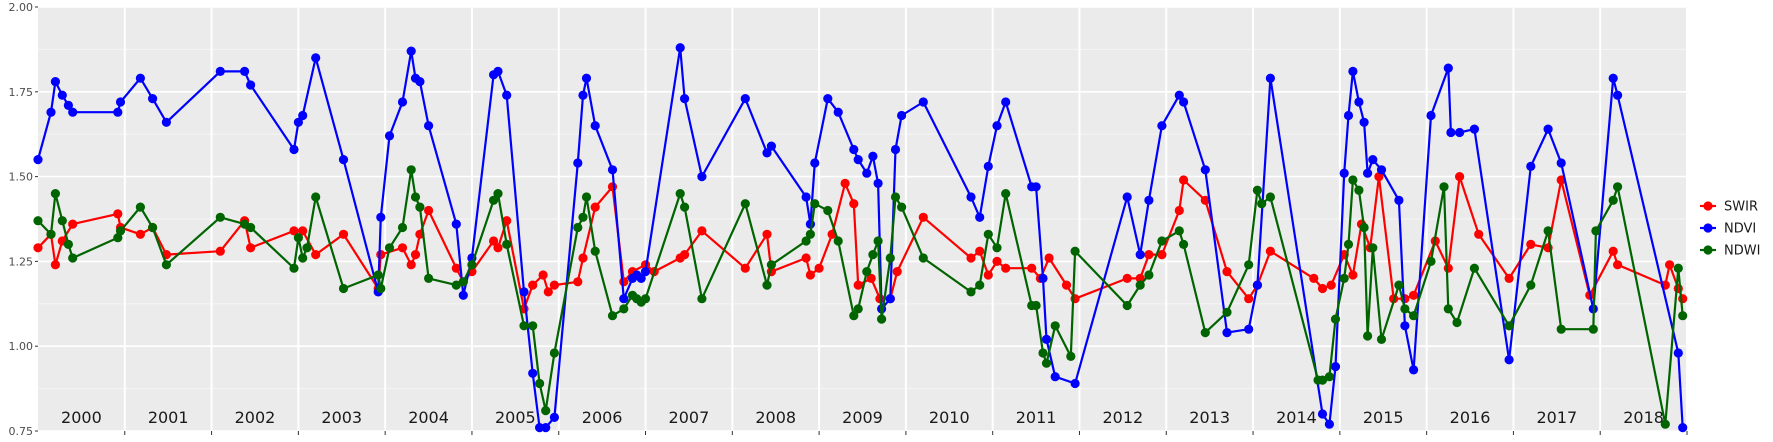 The image size is (1773, 442). I want to click on legend-label-ndvi: NDVI, so click(1740, 229).